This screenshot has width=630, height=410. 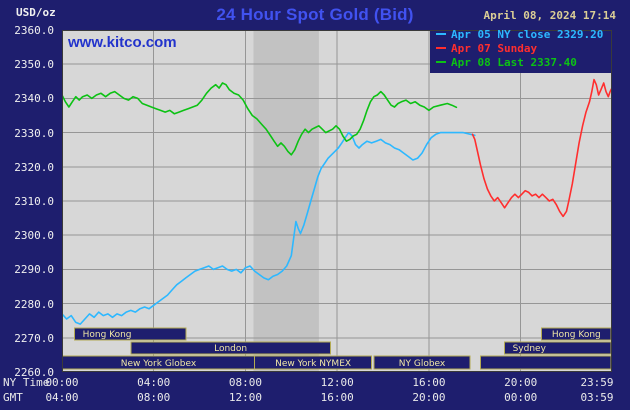 What do you see at coordinates (34, 372) in the screenshot?
I see `y-axis-tick: 2260.0` at bounding box center [34, 372].